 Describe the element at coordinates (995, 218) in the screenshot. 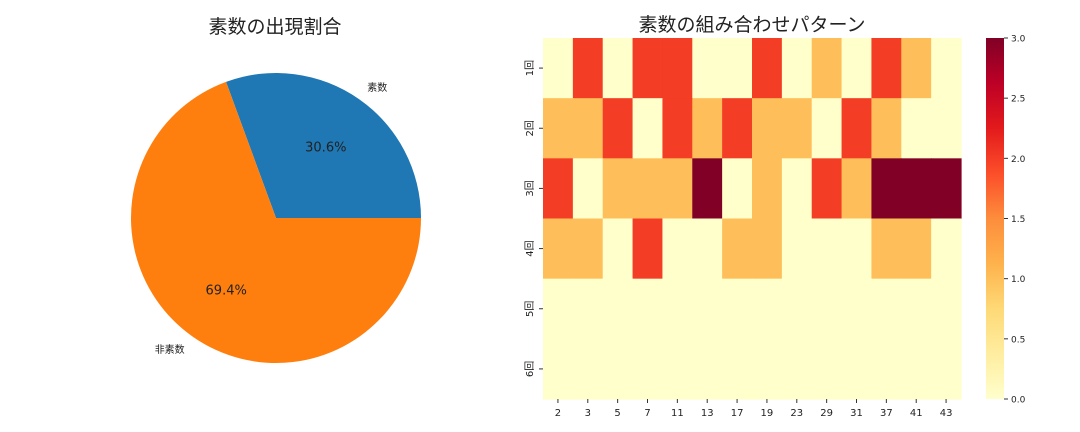

I see `colorbar` at that location.